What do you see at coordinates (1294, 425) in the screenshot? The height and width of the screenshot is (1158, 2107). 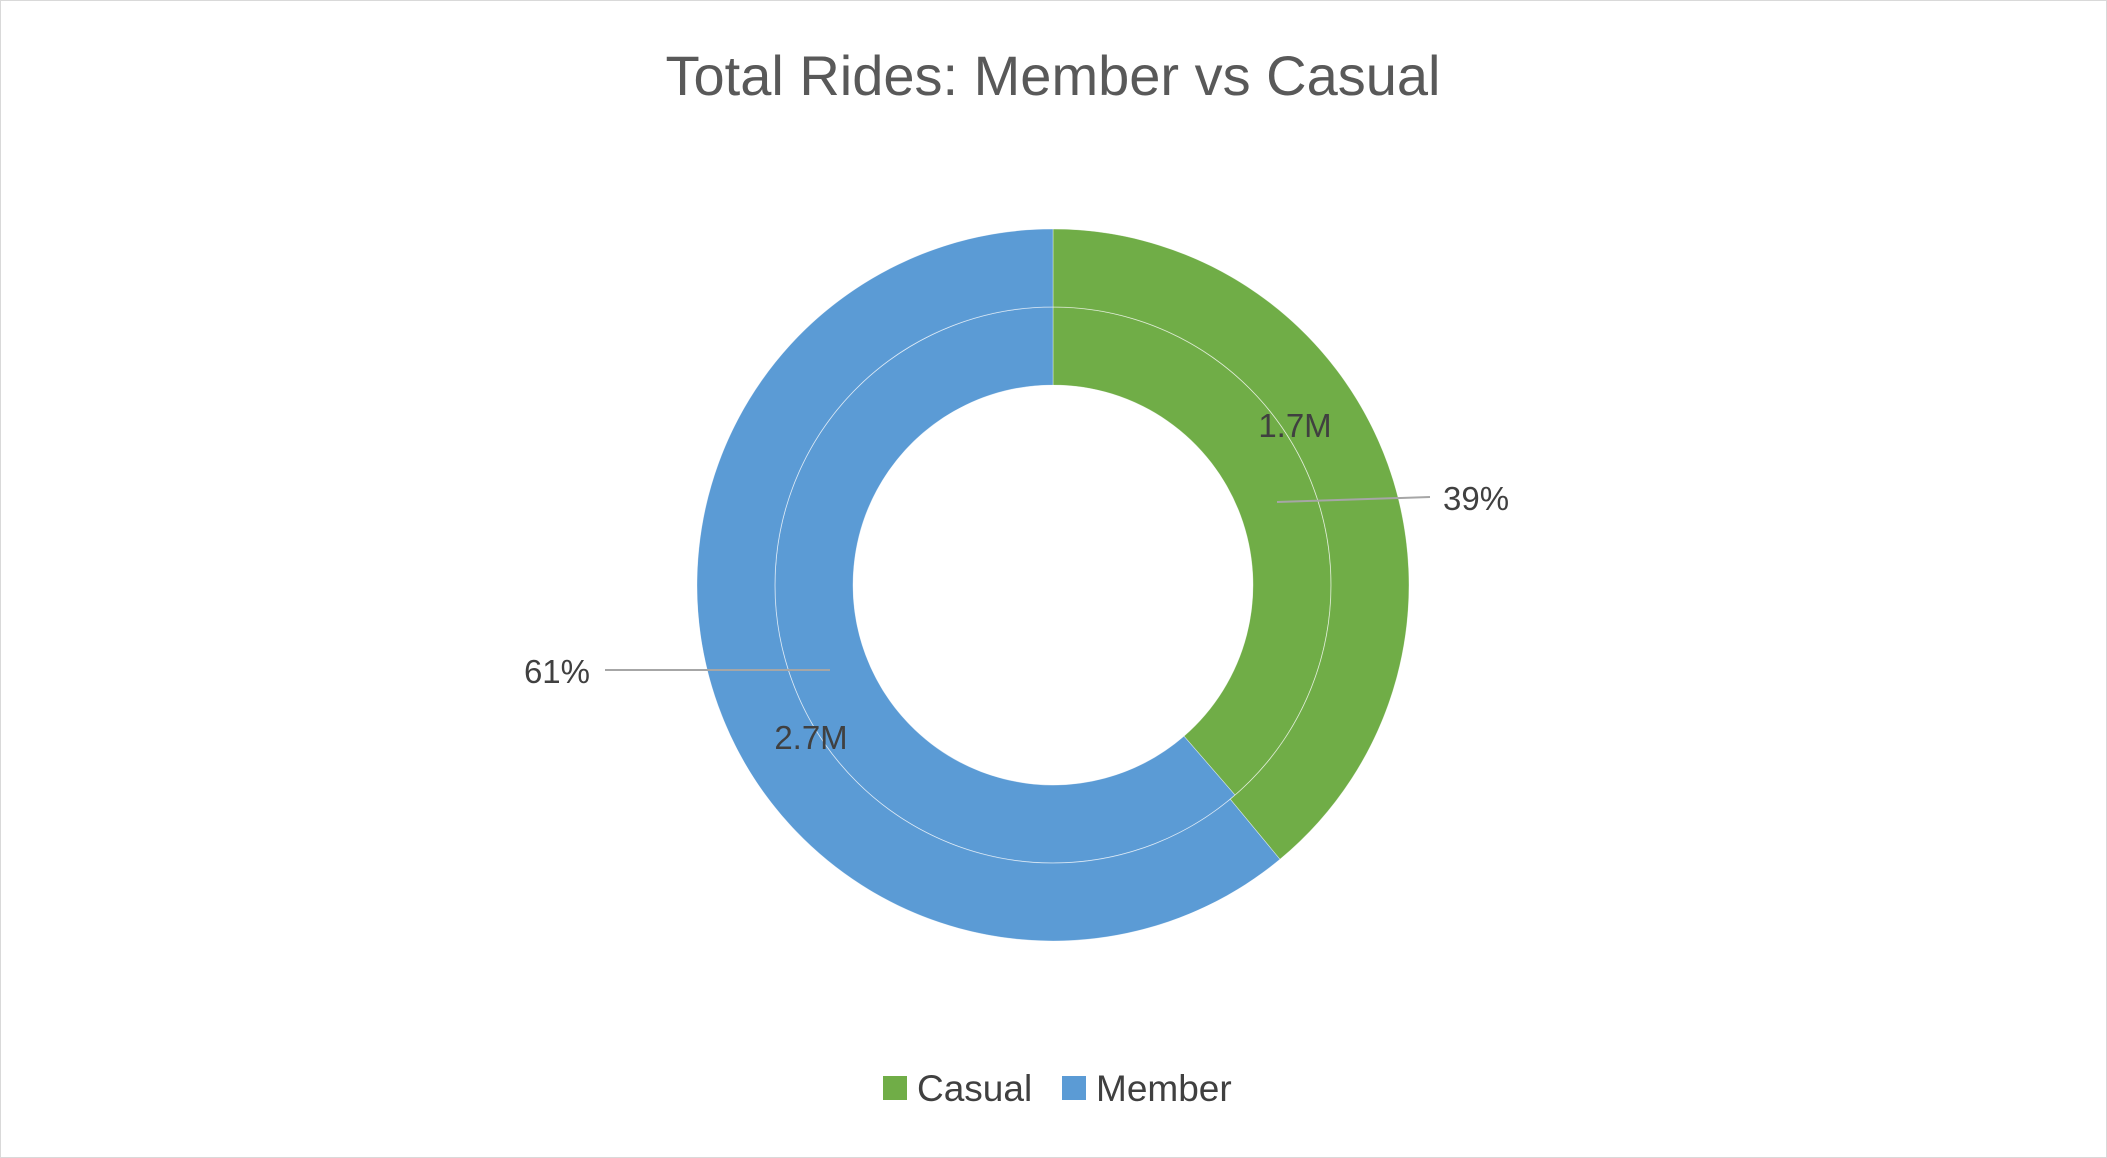 I see `inner-ring-label-casual: 1.7M` at bounding box center [1294, 425].